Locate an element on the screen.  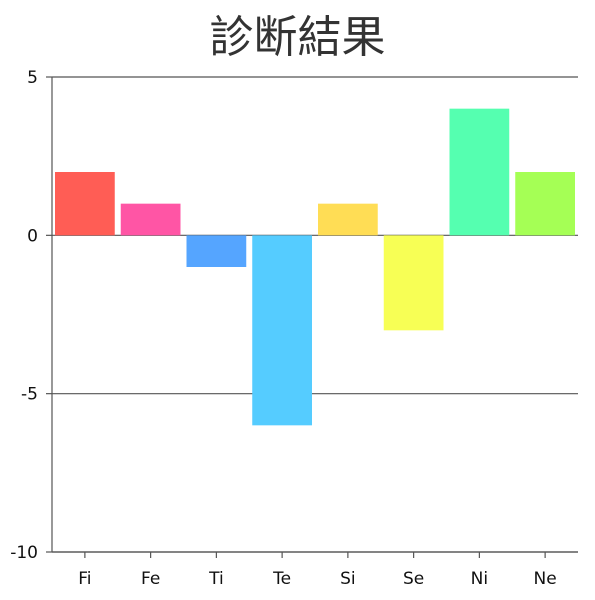
x-tick-label-si: Si is located at coordinates (348, 579).